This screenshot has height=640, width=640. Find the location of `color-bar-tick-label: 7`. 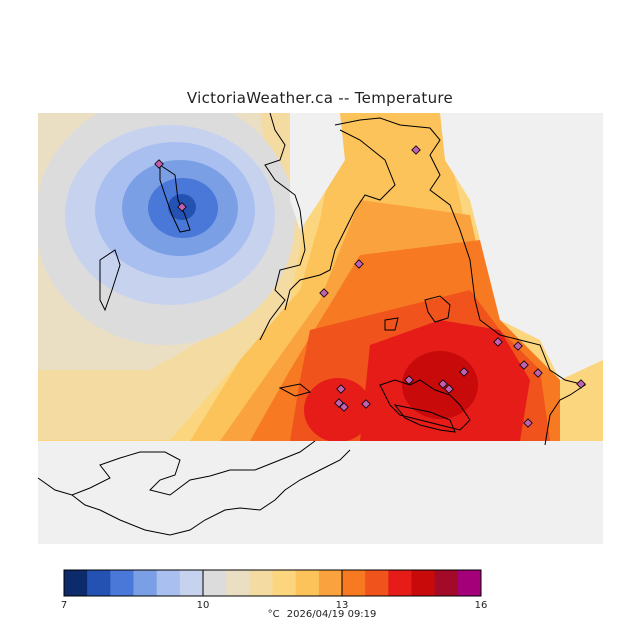

color-bar-tick-label: 7 is located at coordinates (64, 605).